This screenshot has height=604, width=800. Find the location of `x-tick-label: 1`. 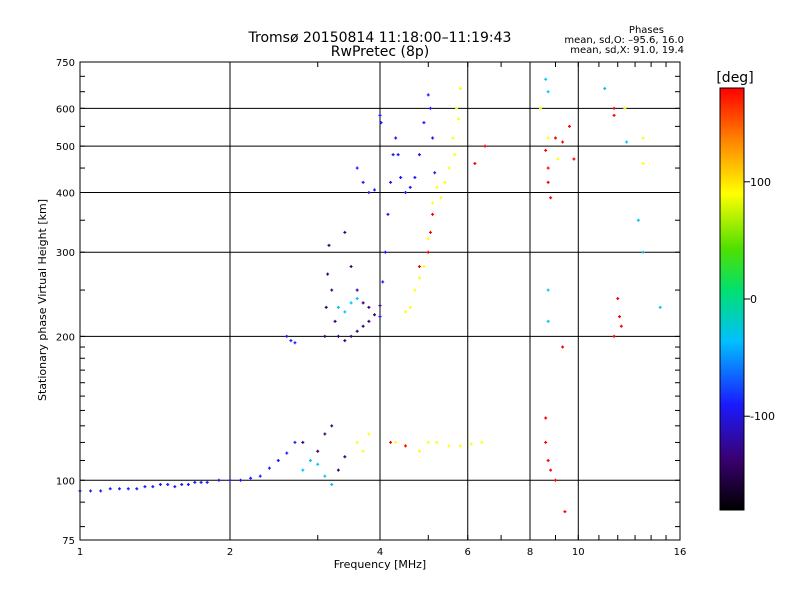

x-tick-label: 1 is located at coordinates (80, 552).